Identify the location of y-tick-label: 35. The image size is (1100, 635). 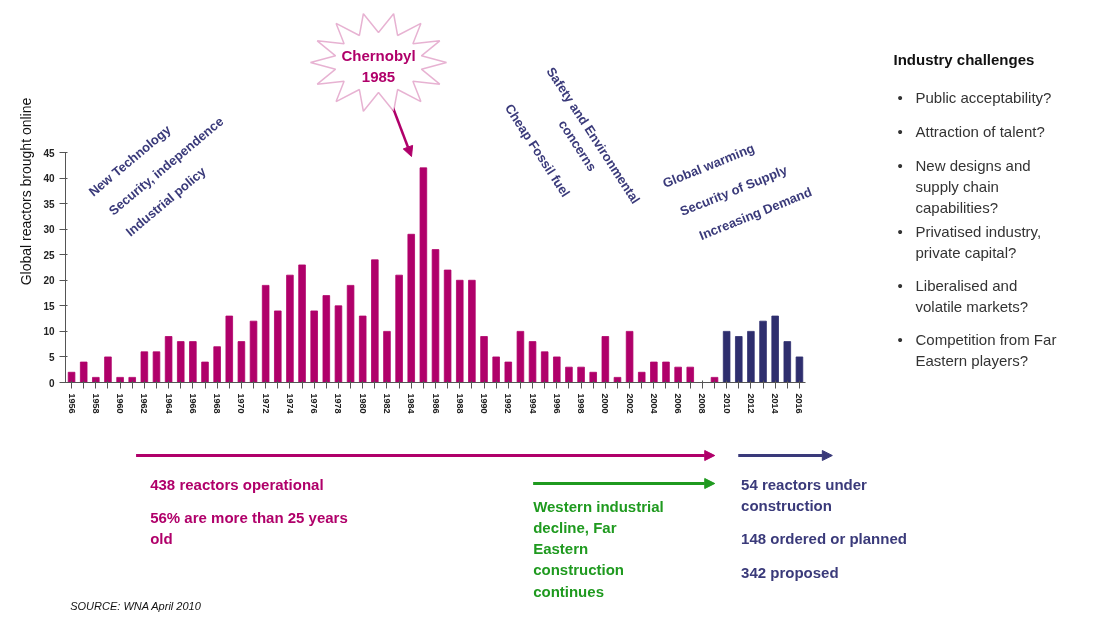
(49, 204).